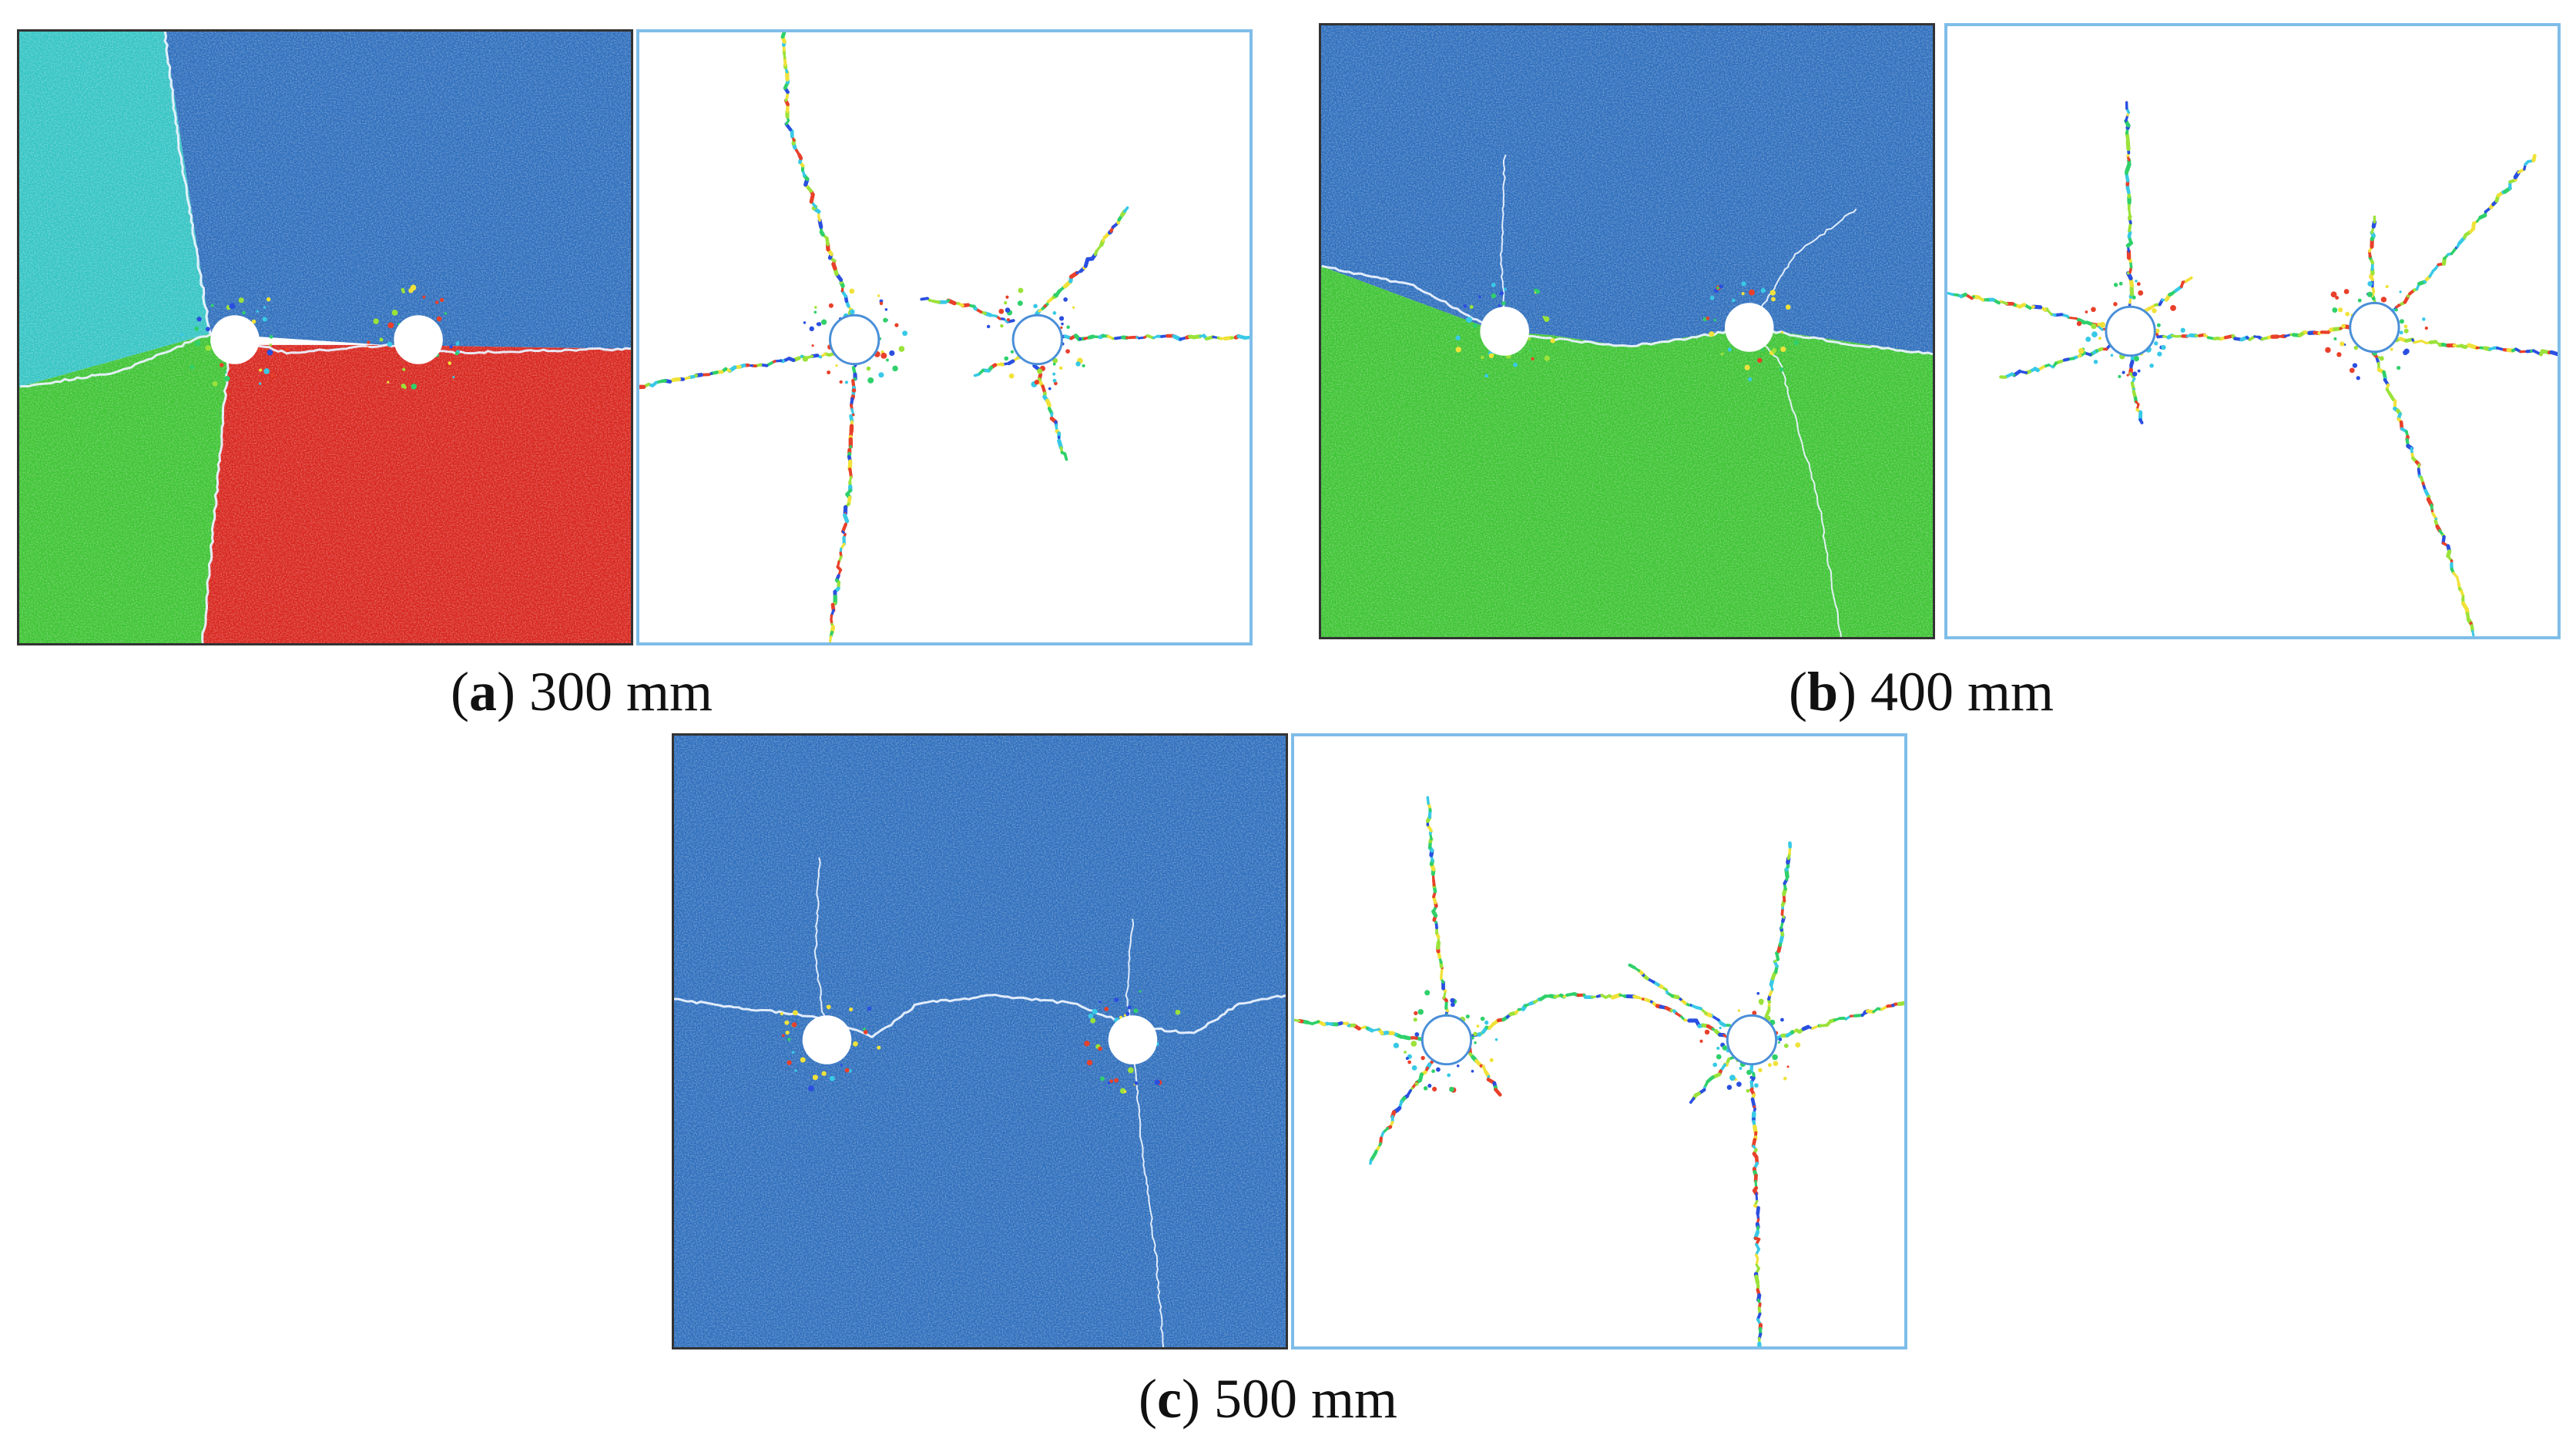 The height and width of the screenshot is (1445, 2576). What do you see at coordinates (944, 337) in the screenshot?
I see `crack-map-a` at bounding box center [944, 337].